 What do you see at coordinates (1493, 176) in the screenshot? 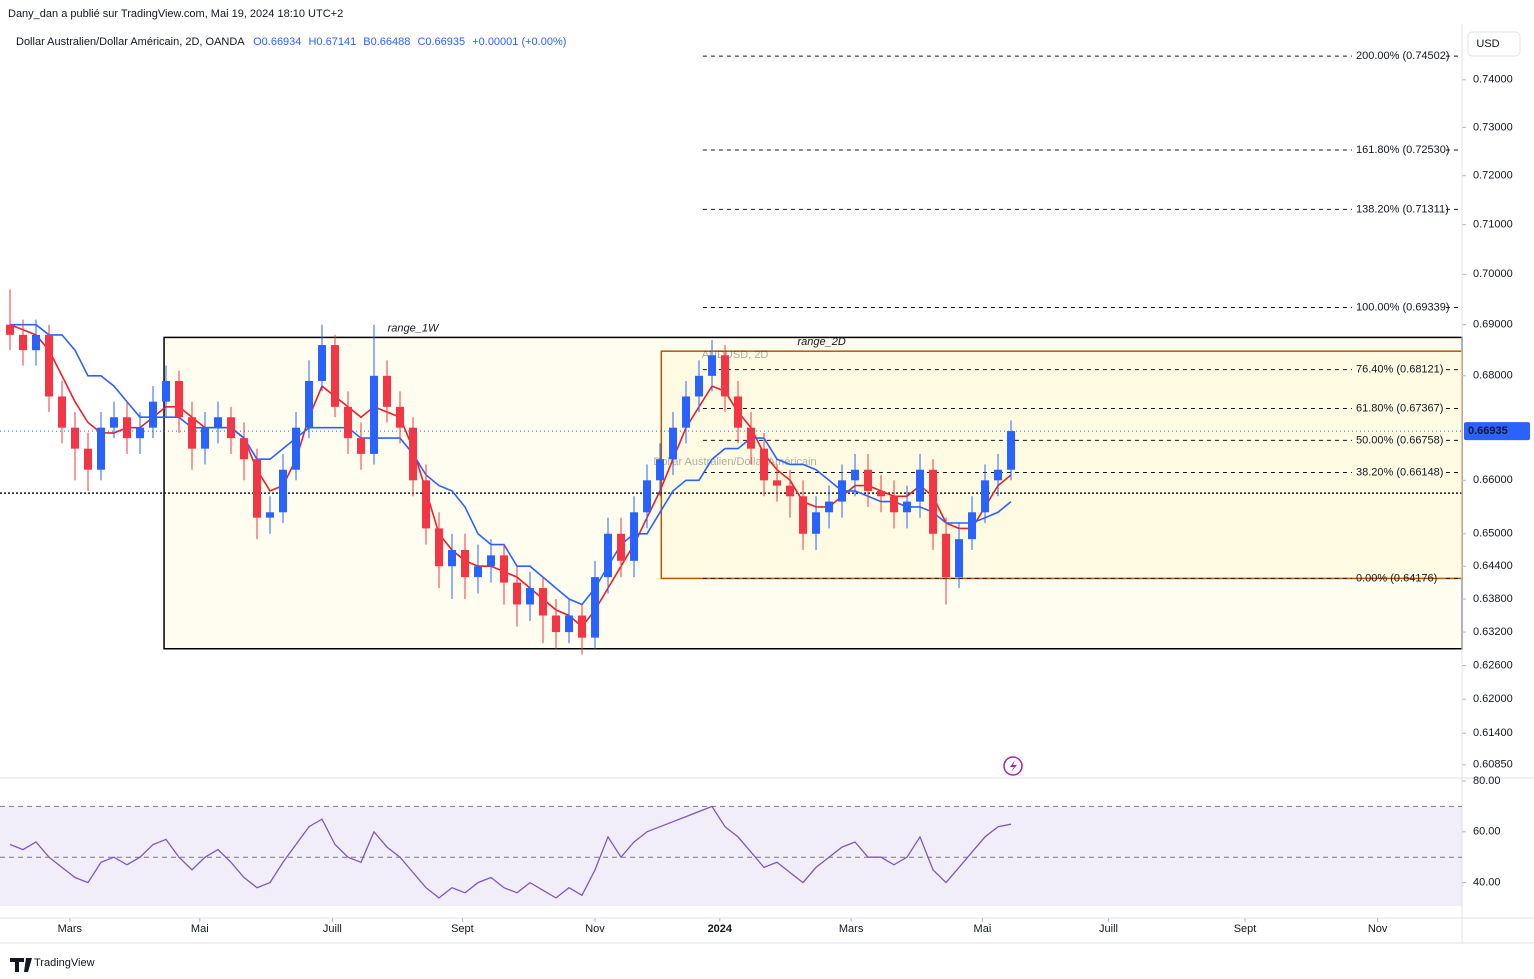
I see `y-tick-label: 0.72000` at bounding box center [1493, 176].